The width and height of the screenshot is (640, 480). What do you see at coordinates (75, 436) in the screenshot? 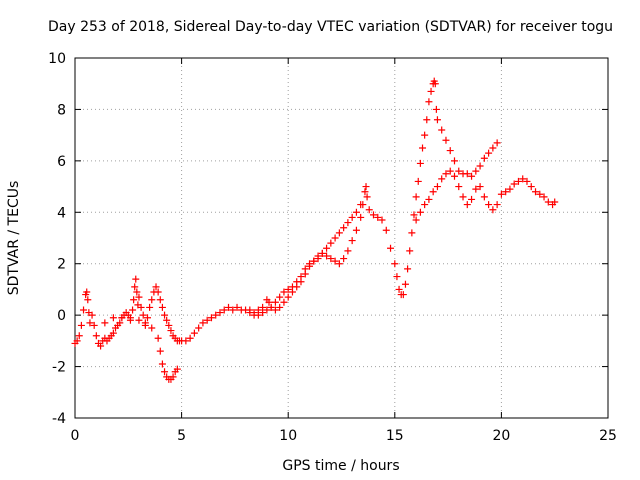
I see `x-tick-label: 0` at bounding box center [75, 436].